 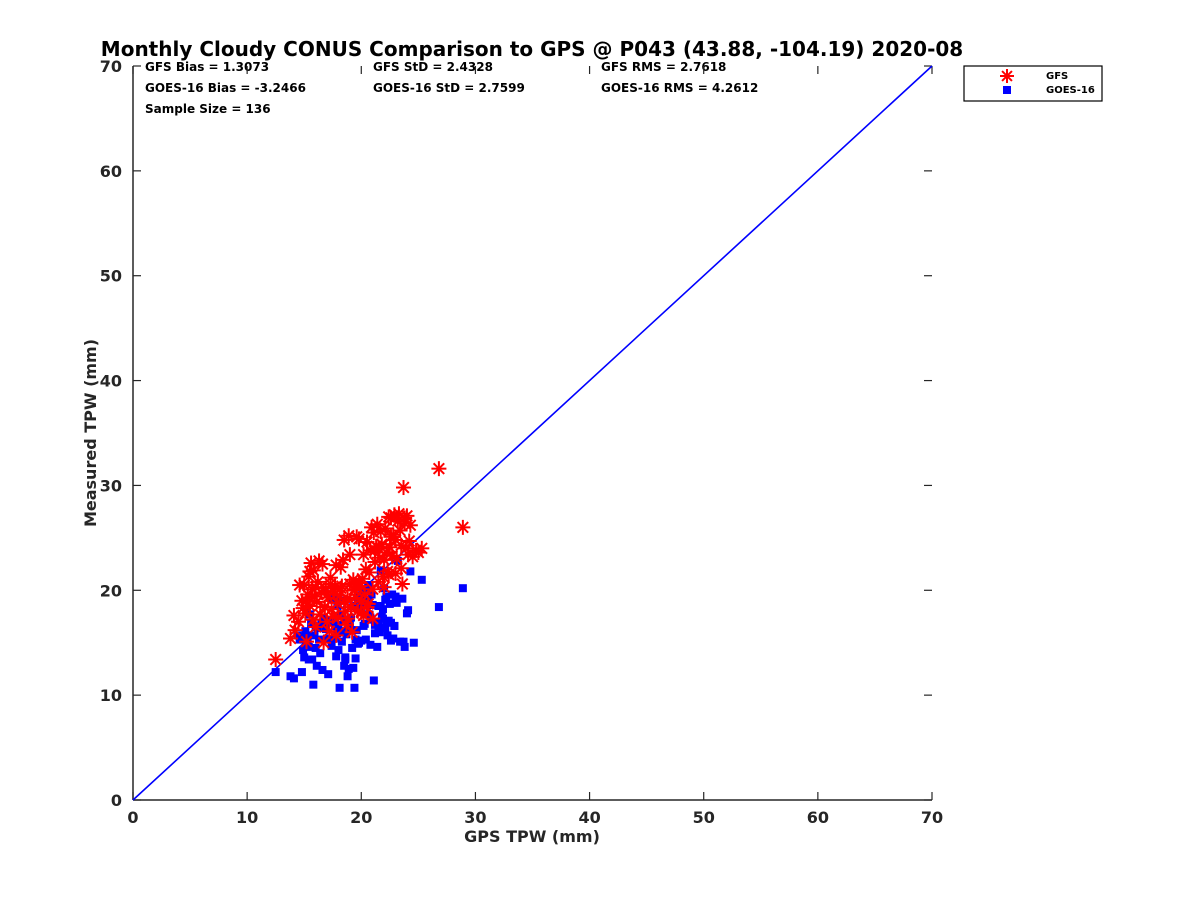 What do you see at coordinates (111, 171) in the screenshot?
I see `y-tick-label: 60` at bounding box center [111, 171].